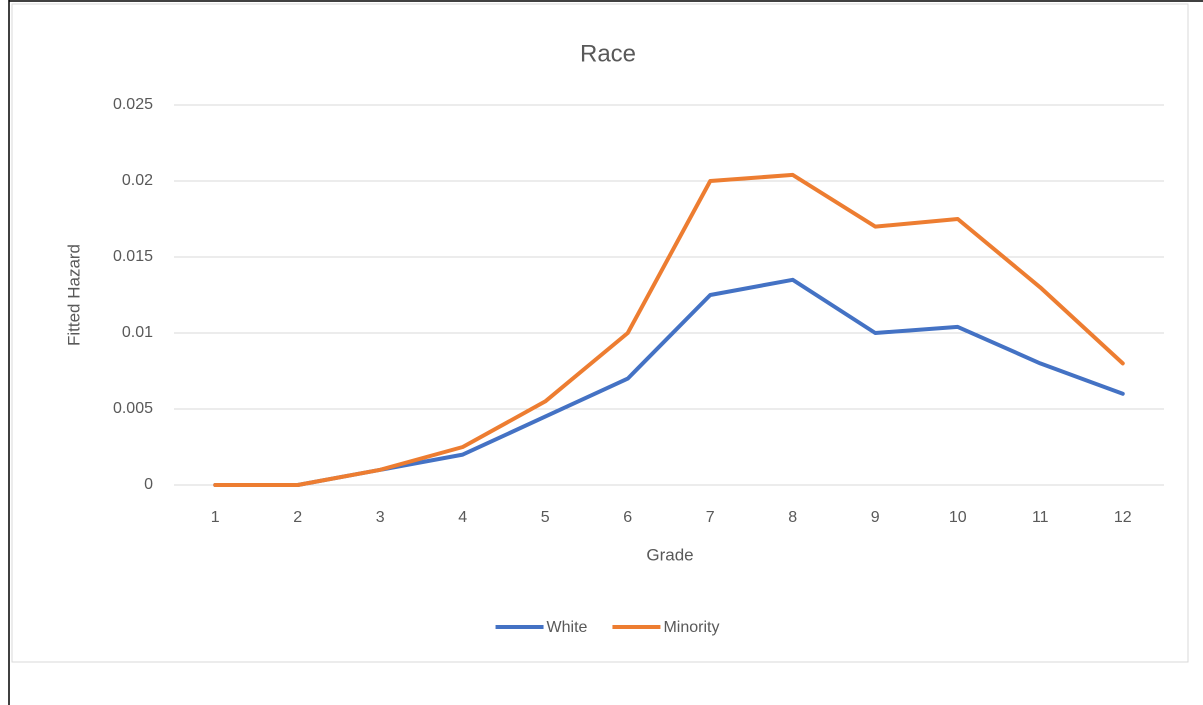  What do you see at coordinates (627, 517) in the screenshot?
I see `x-tick-label: 6` at bounding box center [627, 517].